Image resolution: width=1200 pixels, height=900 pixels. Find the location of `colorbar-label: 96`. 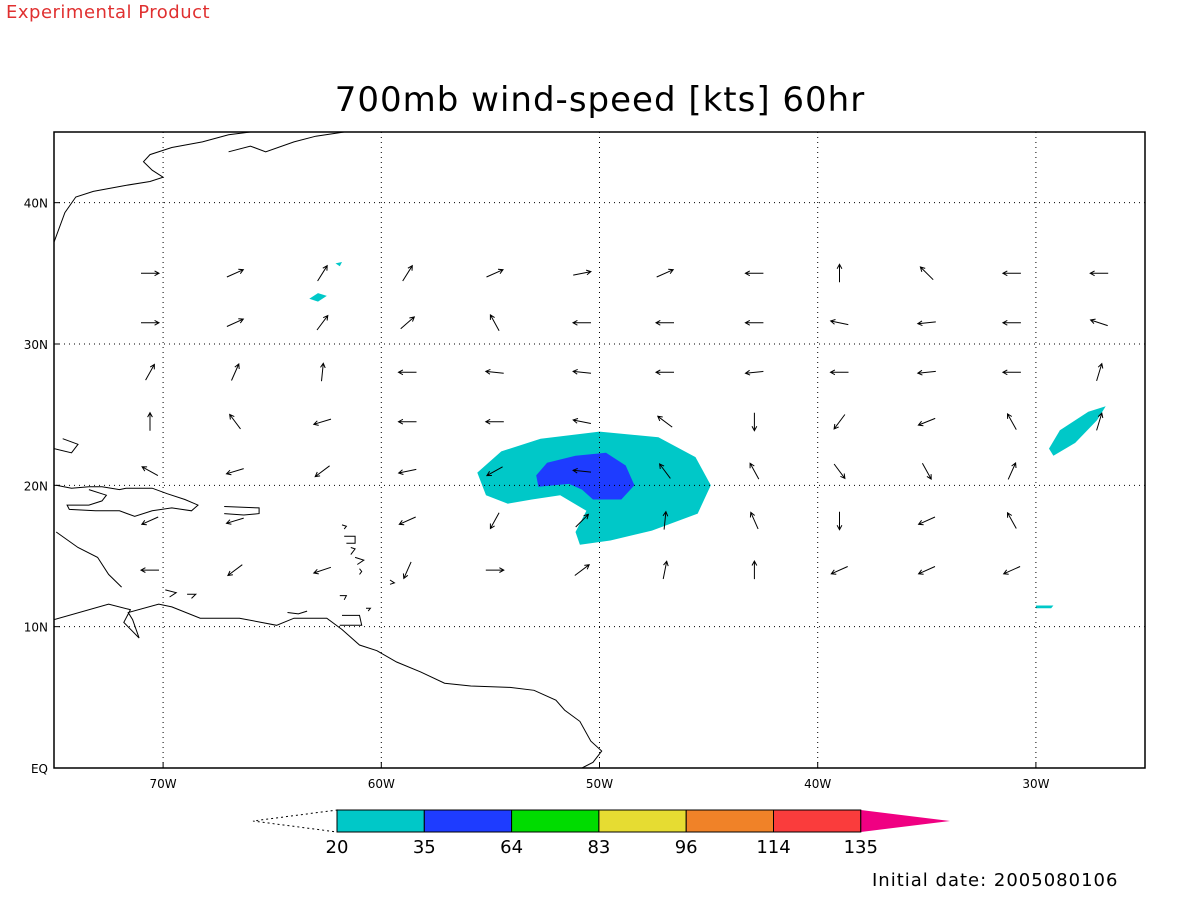

colorbar-label: 96 is located at coordinates (686, 847).